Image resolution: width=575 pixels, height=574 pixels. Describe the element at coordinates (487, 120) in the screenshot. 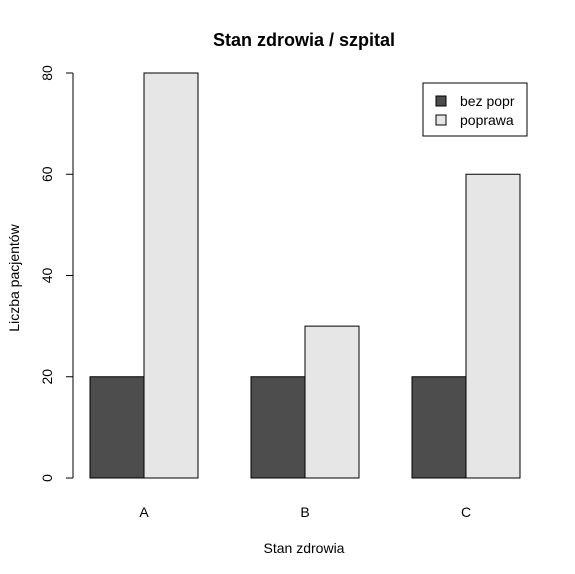

I see `legend-label-poprawa: poprawa` at that location.